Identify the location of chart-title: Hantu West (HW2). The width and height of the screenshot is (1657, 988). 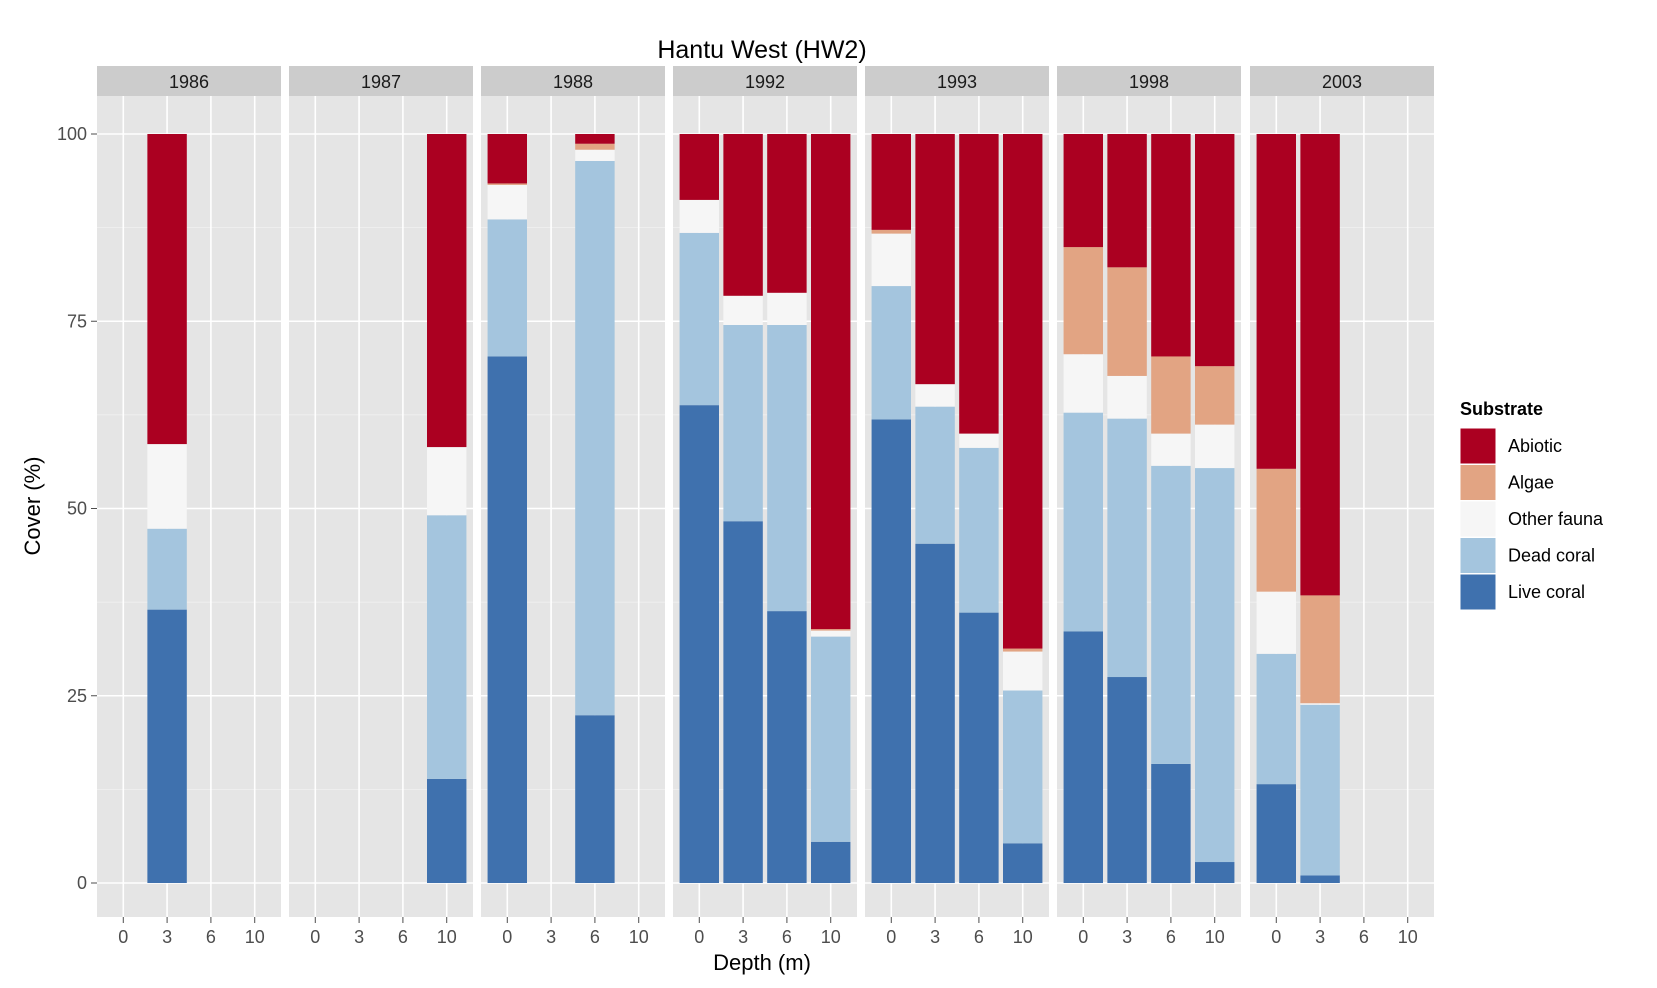
(761, 50).